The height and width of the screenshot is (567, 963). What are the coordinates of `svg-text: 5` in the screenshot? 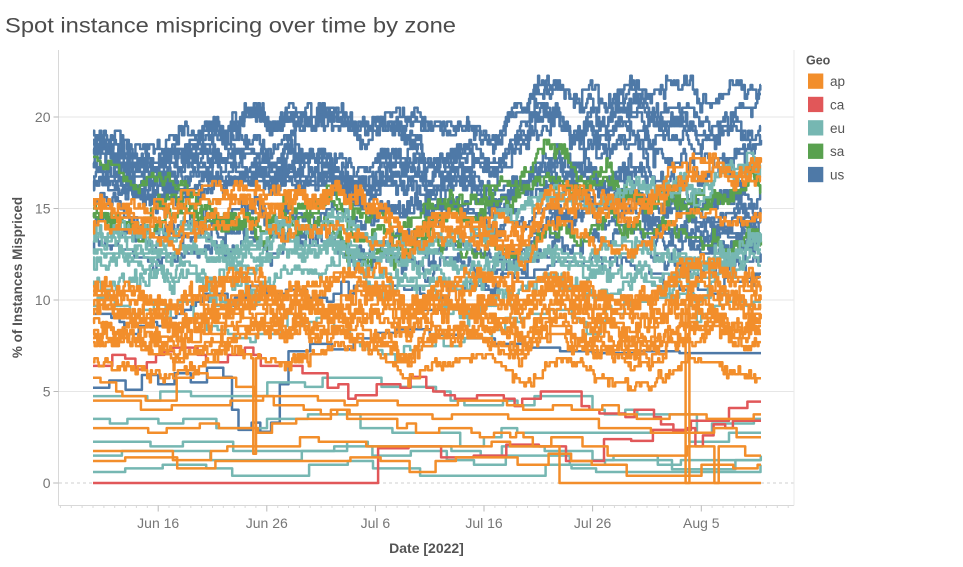 It's located at (47, 391).